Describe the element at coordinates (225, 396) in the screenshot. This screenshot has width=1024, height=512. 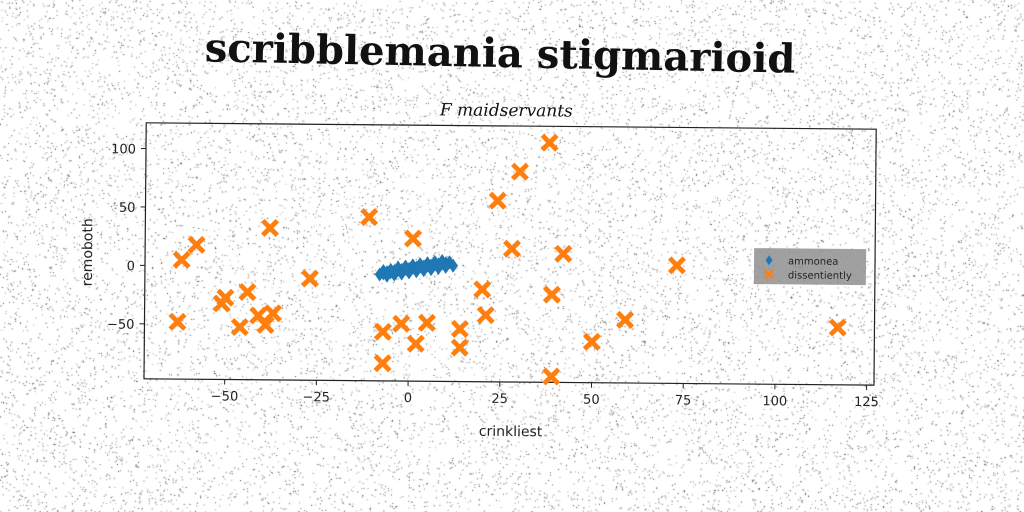
I see `x-tick-label: −50` at that location.